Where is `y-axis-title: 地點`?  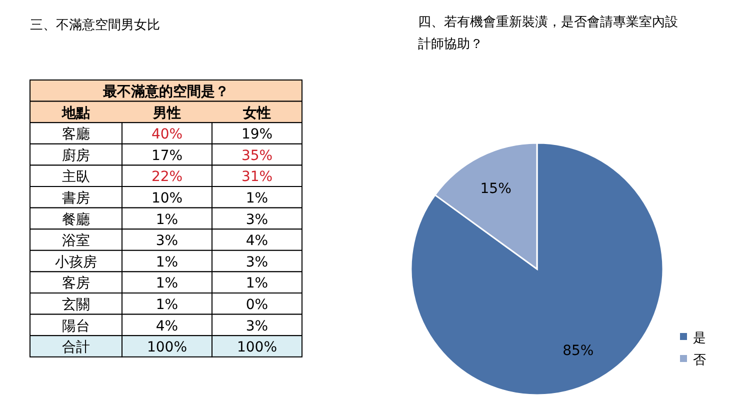 y-axis-title: 地點 is located at coordinates (75, 113).